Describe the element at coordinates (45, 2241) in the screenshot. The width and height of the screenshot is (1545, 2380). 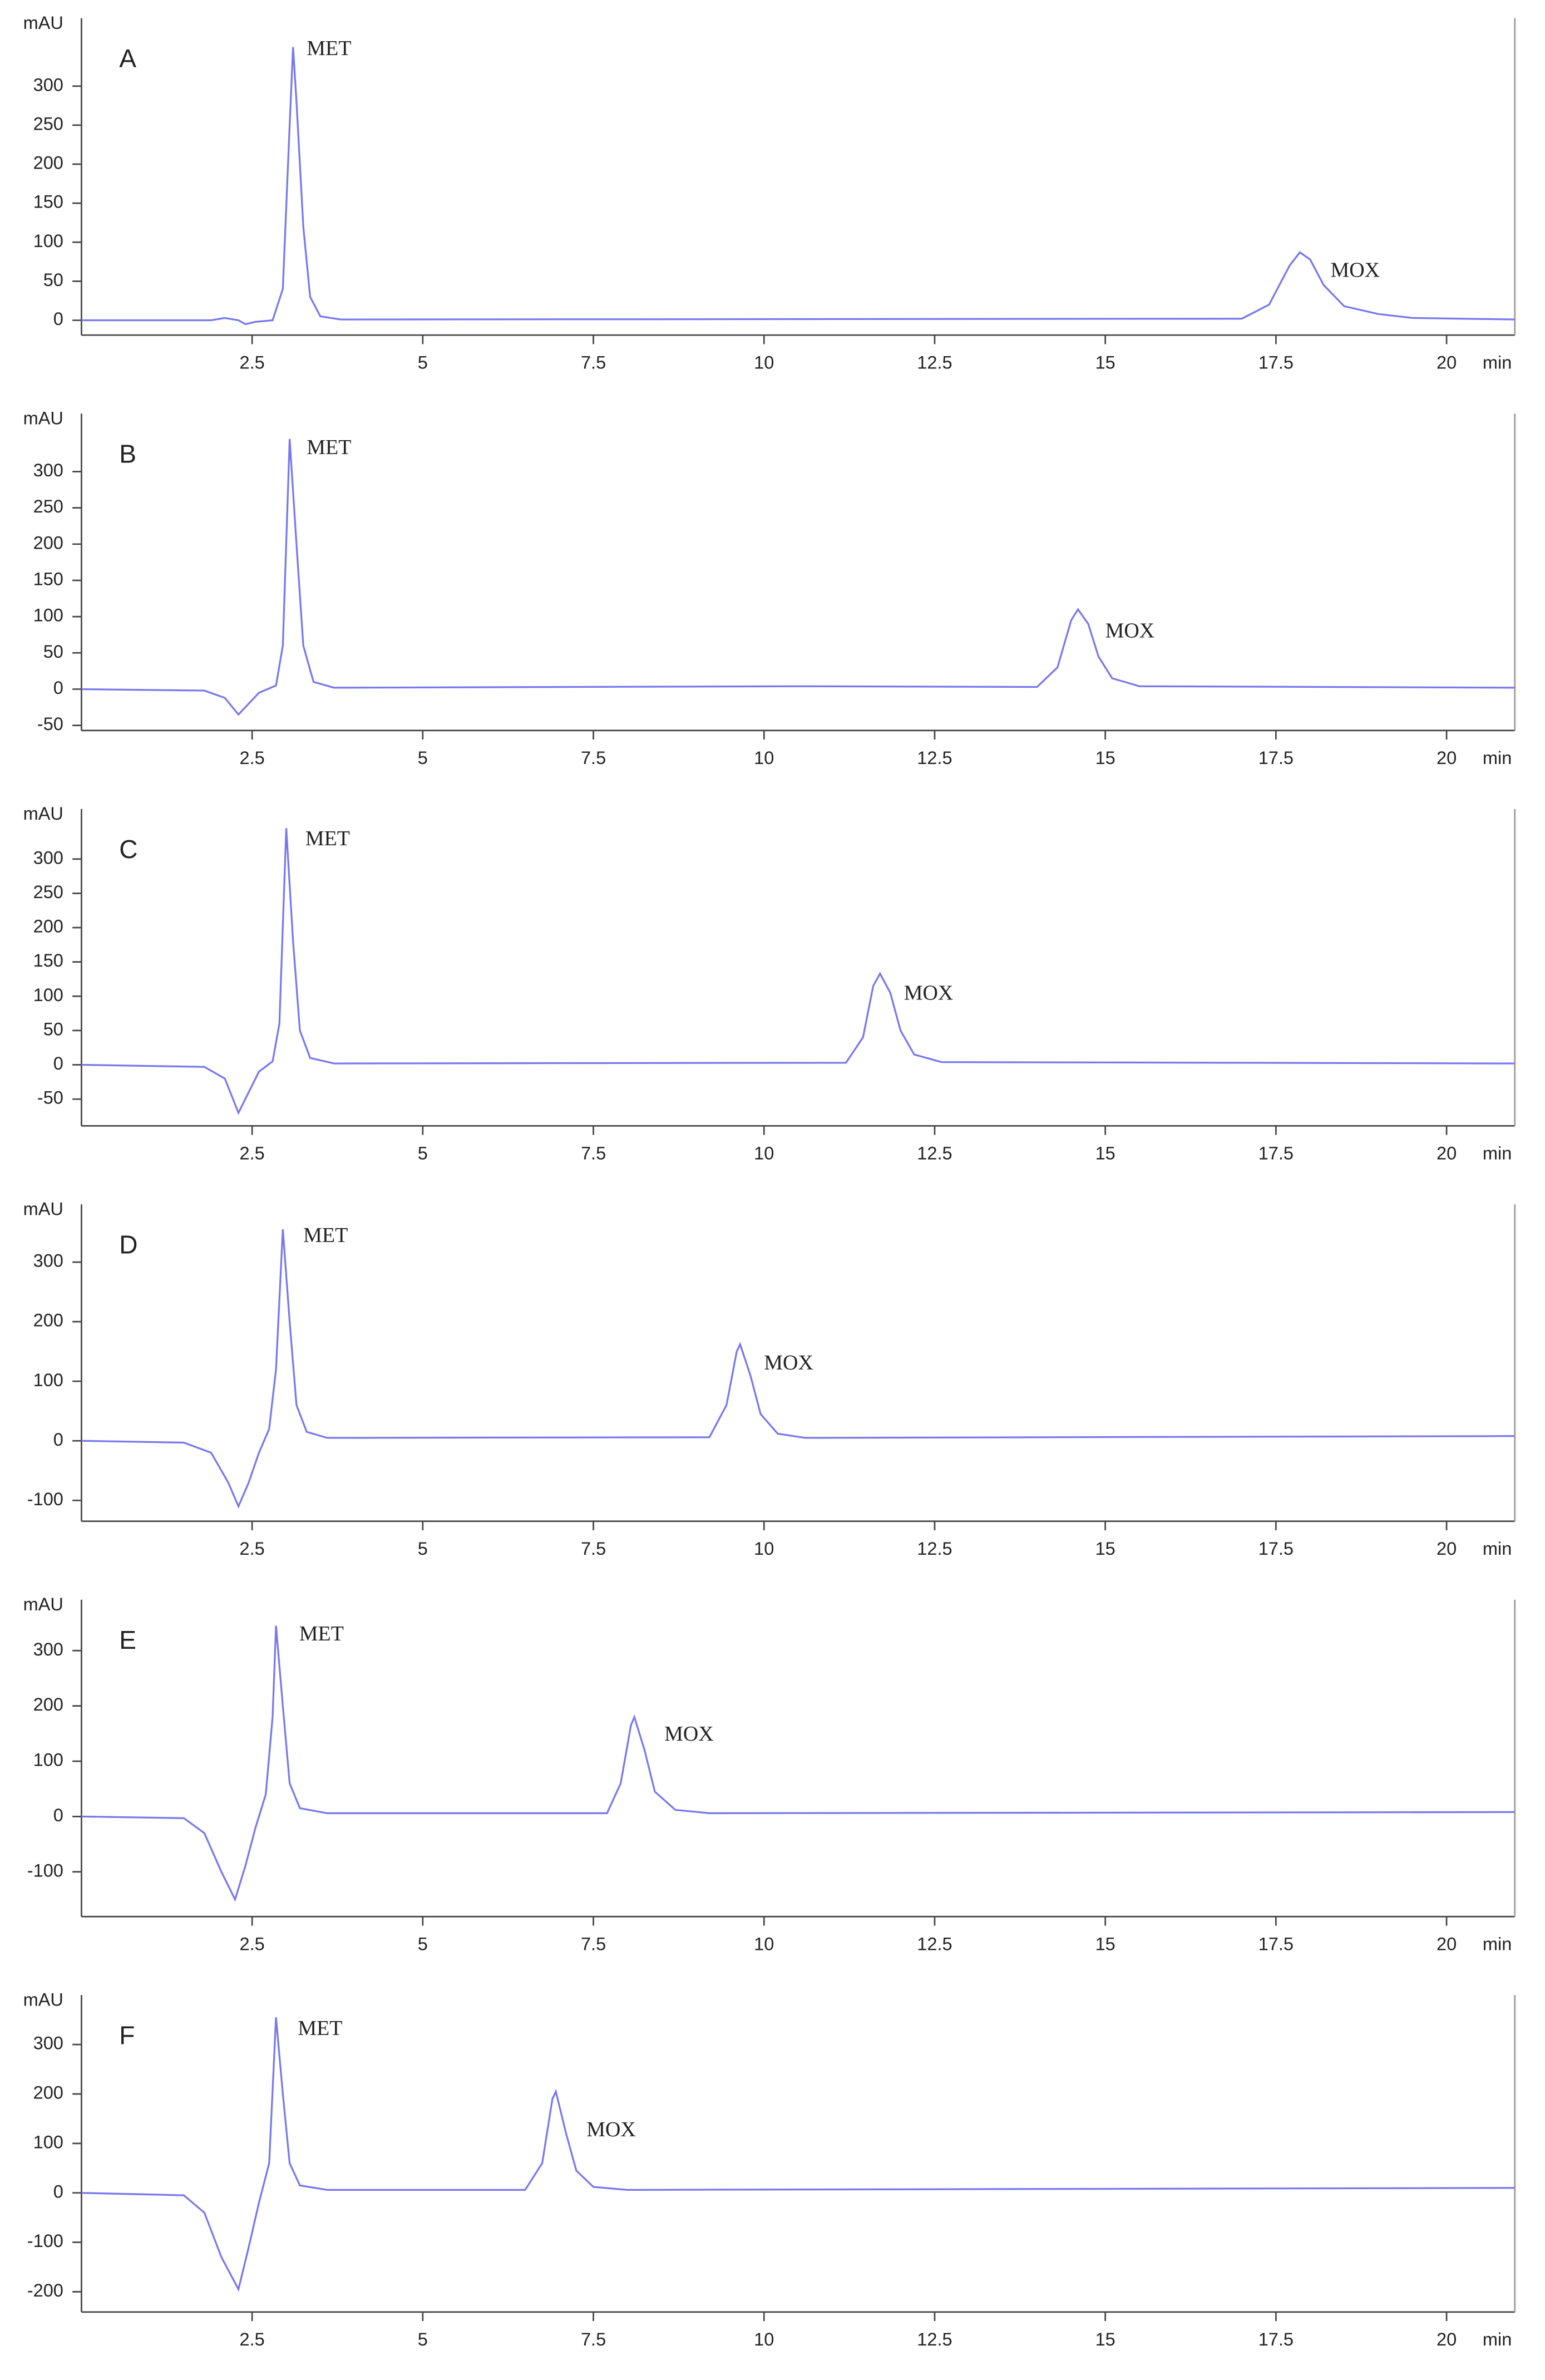
I see `y-tick-label: -100` at that location.